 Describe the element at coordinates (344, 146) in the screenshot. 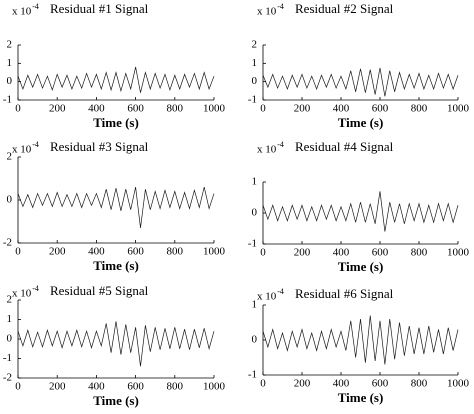

I see `subplot-title: Residual #4 Signal` at that location.